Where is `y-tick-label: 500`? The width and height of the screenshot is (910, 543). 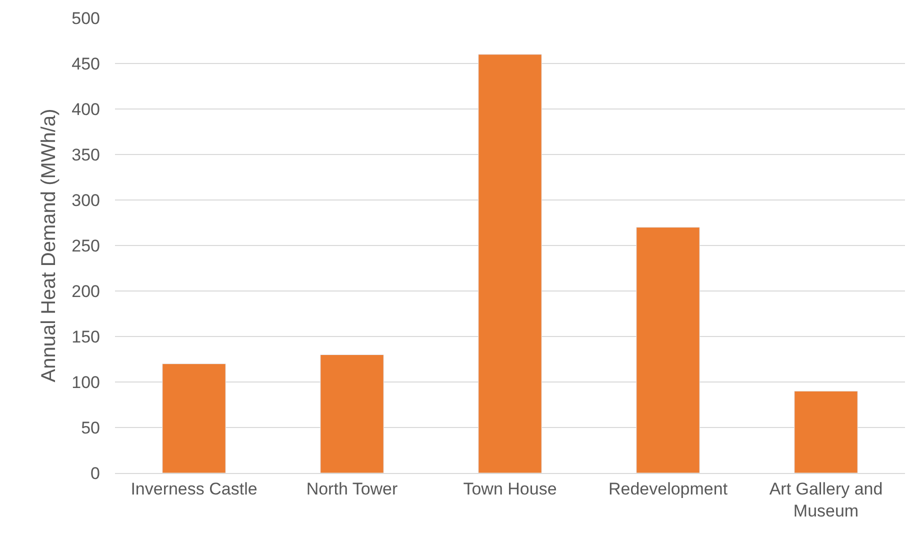 y-tick-label: 500 is located at coordinates (86, 18).